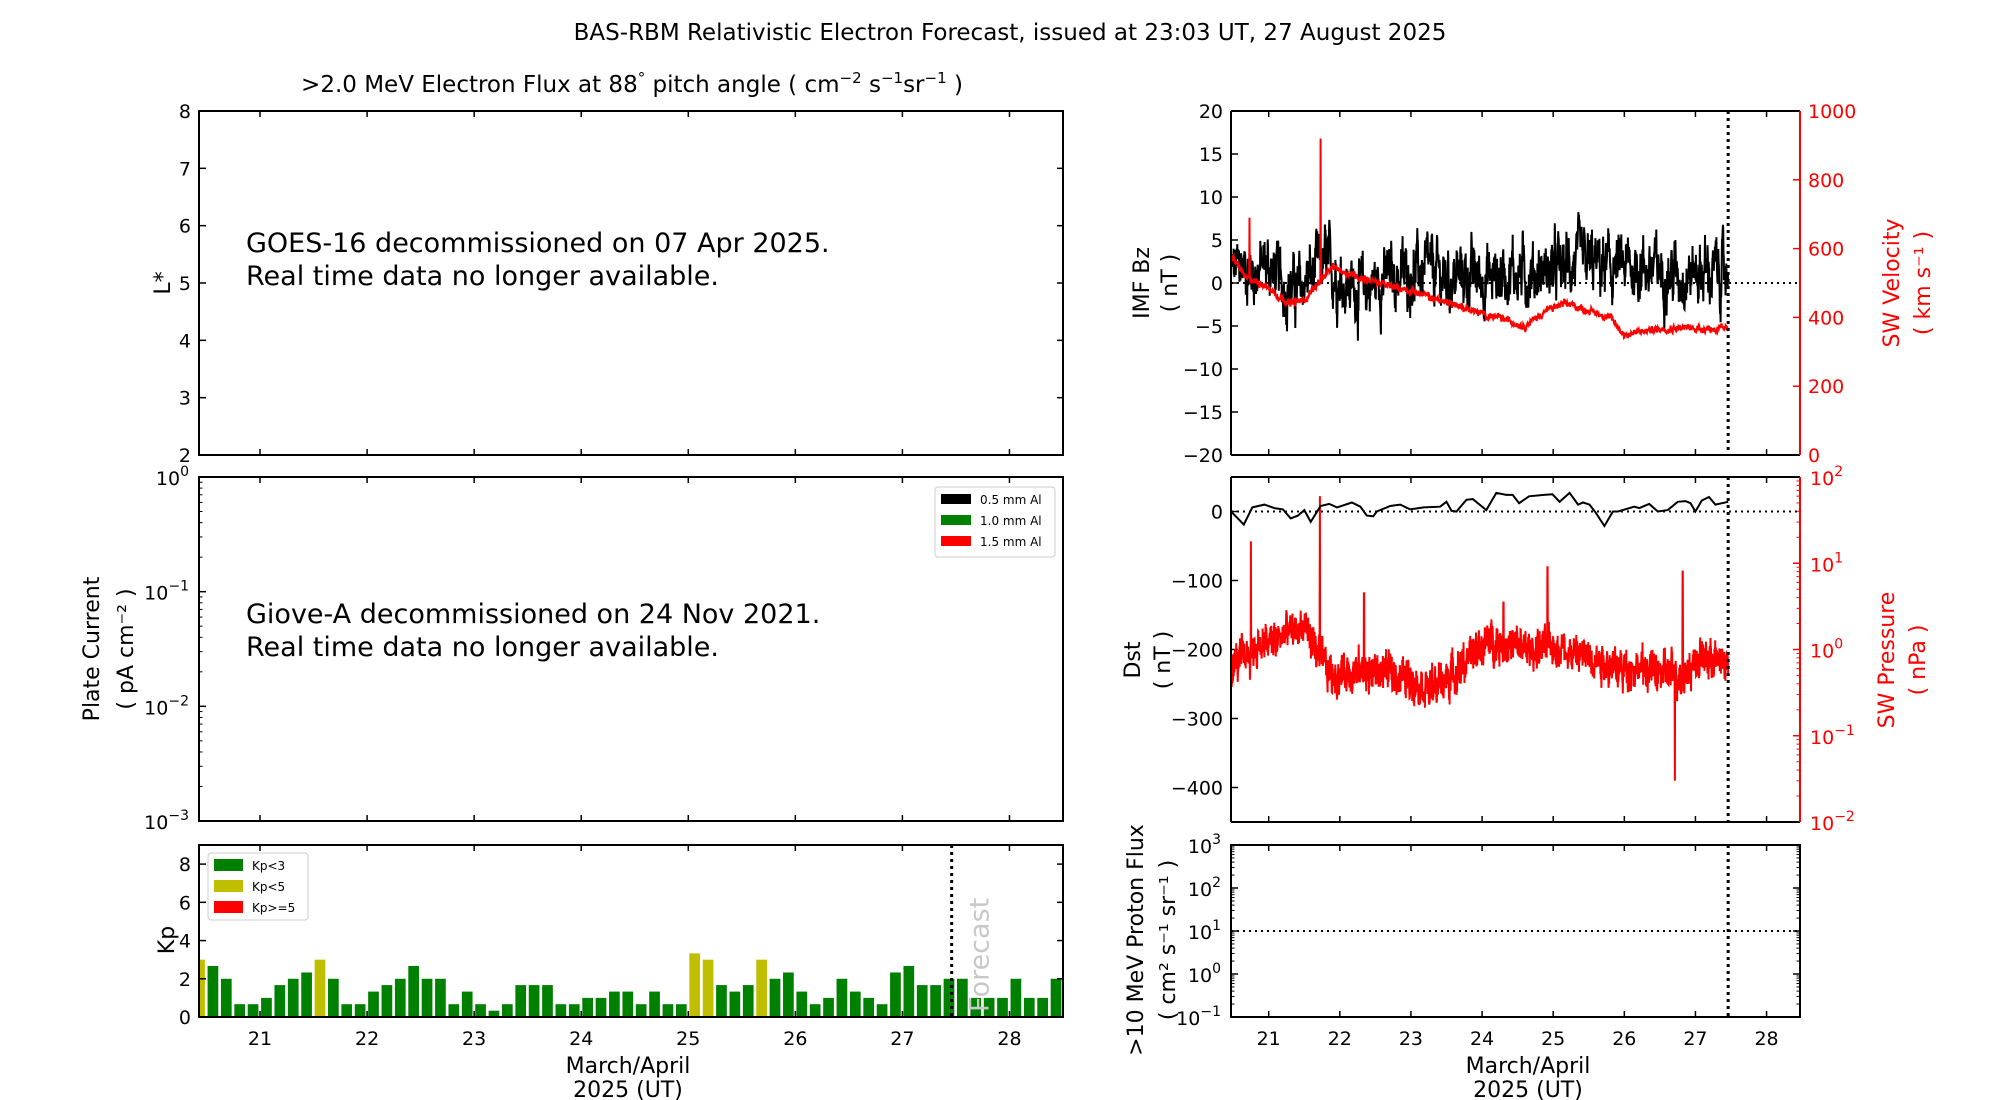  I want to click on sw-pressure-ylabel-unit: ( nPa ), so click(1918, 660).